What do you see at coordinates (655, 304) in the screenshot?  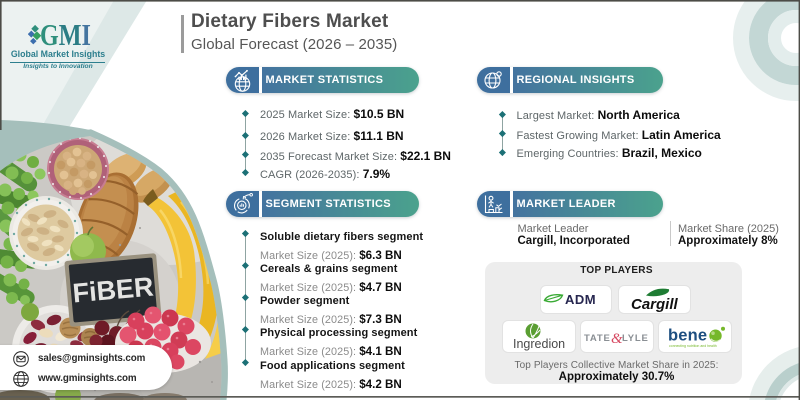 I see `svg-text: Cargill` at bounding box center [655, 304].